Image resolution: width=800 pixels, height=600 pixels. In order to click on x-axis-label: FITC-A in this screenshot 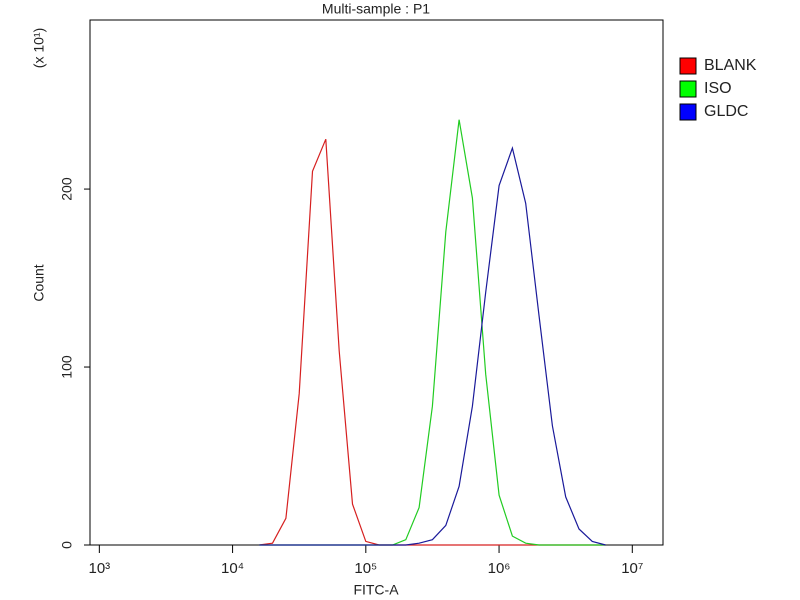, I will do `click(376, 590)`.